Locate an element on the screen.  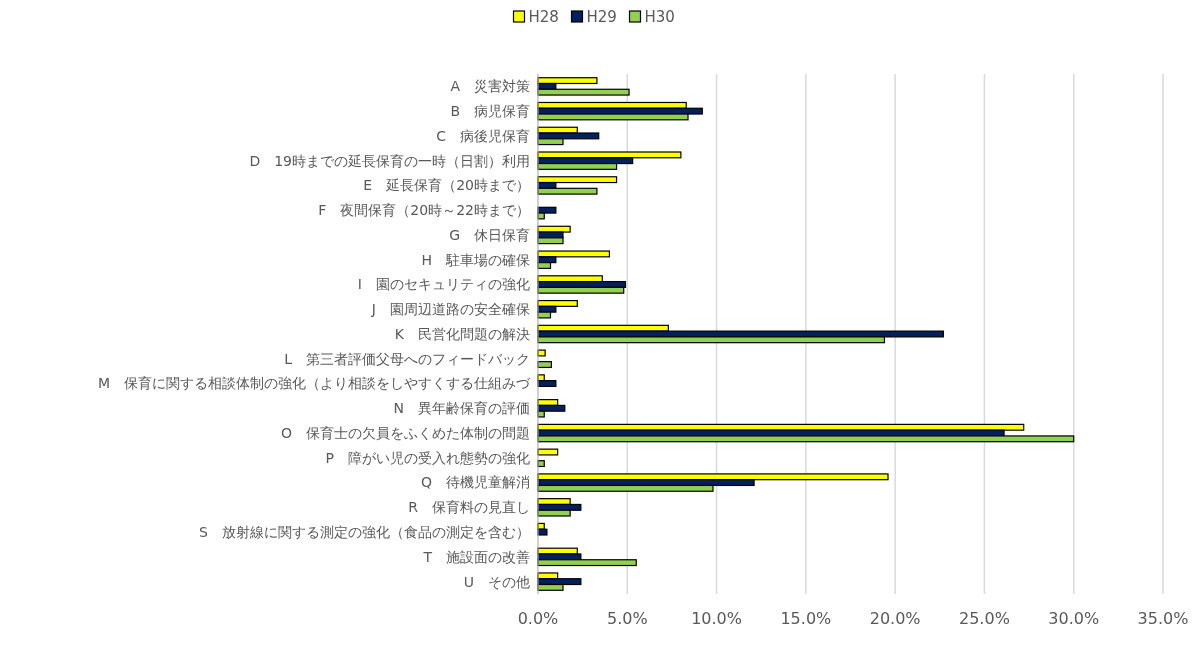
y-tick-label: S 放射線に関する測定の強化（食品の測定を含む） is located at coordinates (364, 532).